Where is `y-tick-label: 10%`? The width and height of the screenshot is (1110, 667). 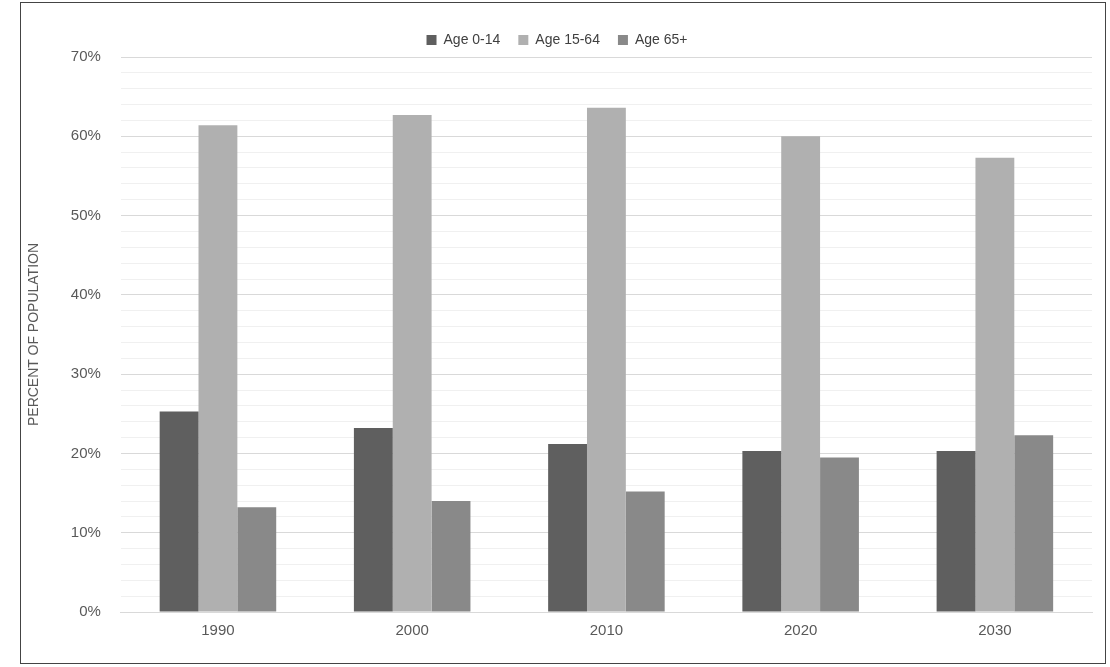 y-tick-label: 10% is located at coordinates (85, 531).